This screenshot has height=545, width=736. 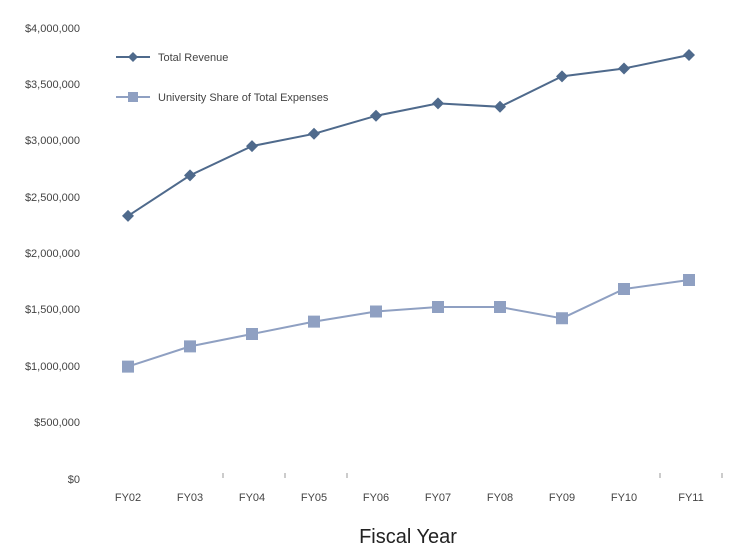 What do you see at coordinates (500, 498) in the screenshot?
I see `x-tick-label: FY08` at bounding box center [500, 498].